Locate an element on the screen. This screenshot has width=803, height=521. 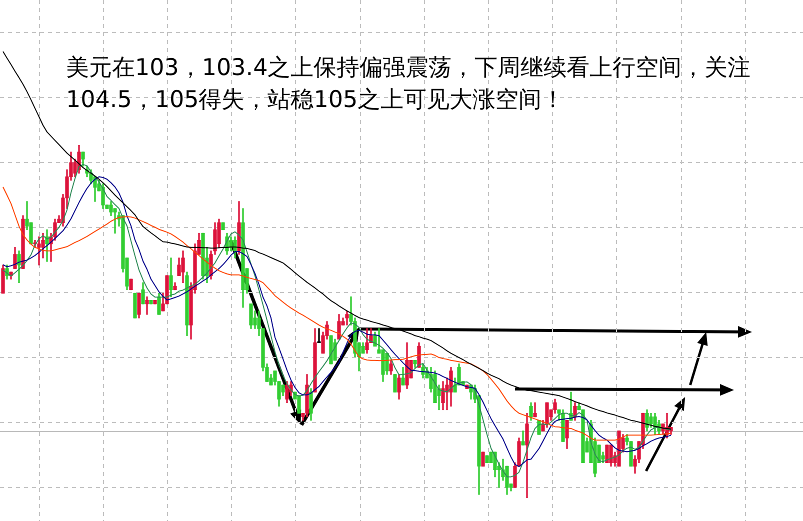
text: 美元在103，103.4之上保持偏强震荡，下周继续看上行空间，关注104.5，105得失，站稳105之上可见大涨空间！ is located at coordinates (408, 84).